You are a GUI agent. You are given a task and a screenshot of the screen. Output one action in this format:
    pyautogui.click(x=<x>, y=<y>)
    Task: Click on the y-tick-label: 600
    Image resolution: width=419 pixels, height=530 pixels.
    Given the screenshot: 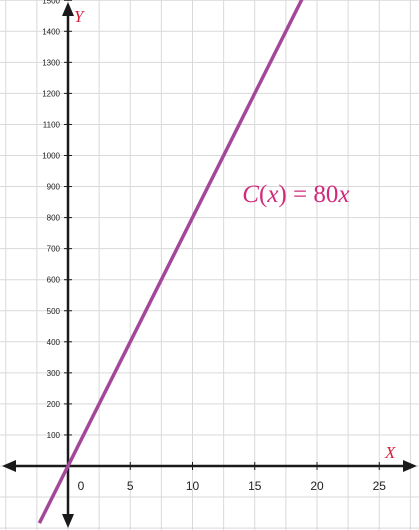 What is the action you would take?
    pyautogui.click(x=54, y=280)
    